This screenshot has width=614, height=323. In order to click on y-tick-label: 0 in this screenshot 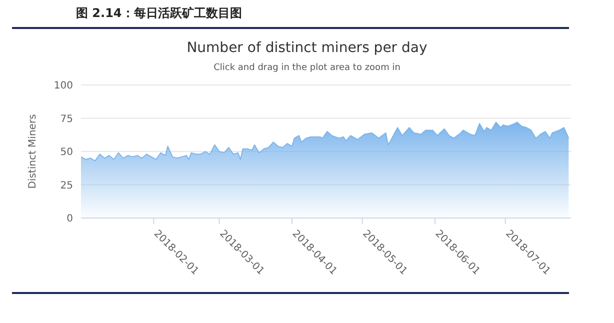, I will do `click(69, 219)`.